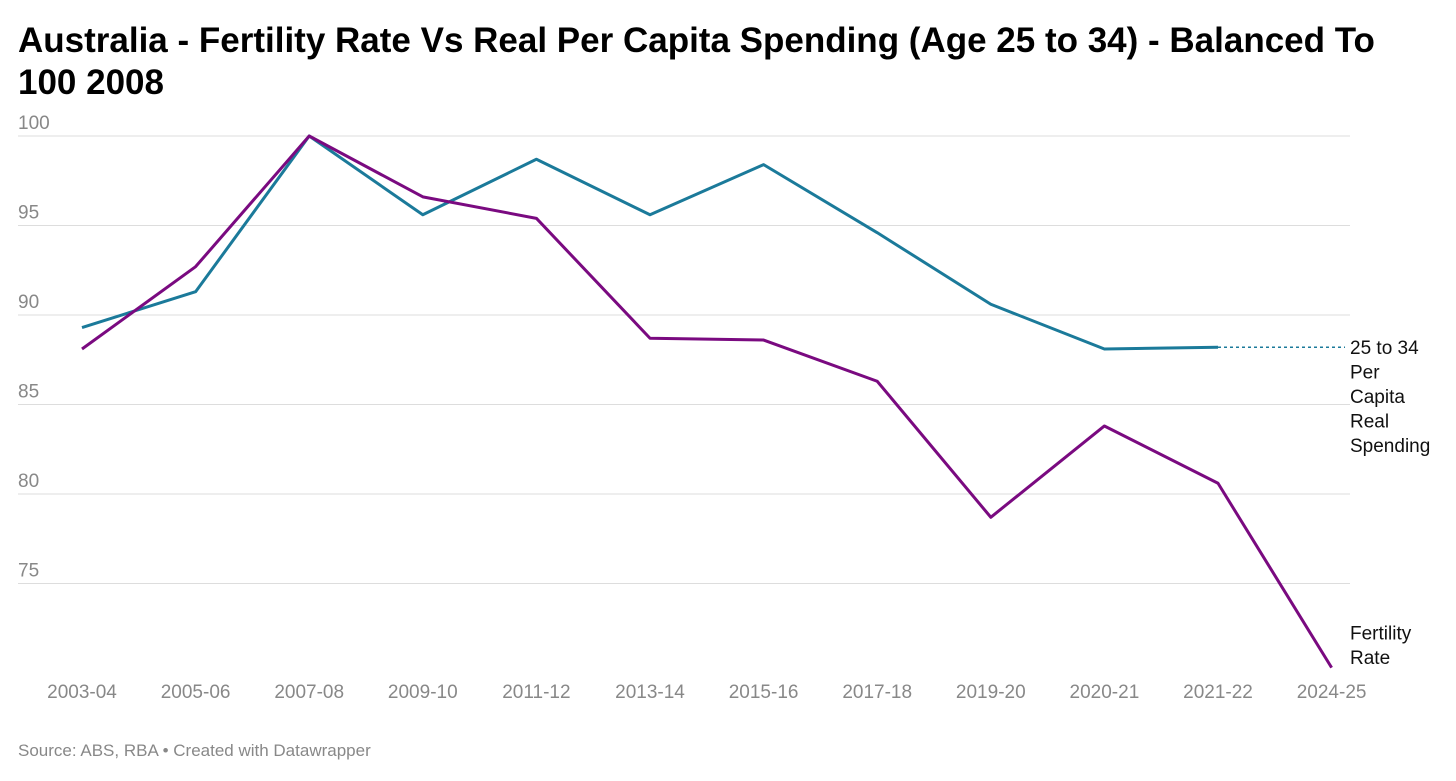 Image resolution: width=1456 pixels, height=781 pixels. Describe the element at coordinates (309, 692) in the screenshot. I see `x-tick-label: 2007-08` at that location.